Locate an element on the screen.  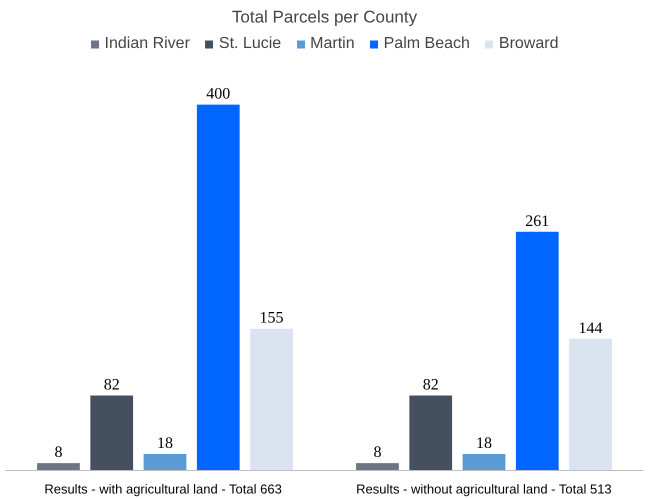
data-label: 155 is located at coordinates (272, 318).